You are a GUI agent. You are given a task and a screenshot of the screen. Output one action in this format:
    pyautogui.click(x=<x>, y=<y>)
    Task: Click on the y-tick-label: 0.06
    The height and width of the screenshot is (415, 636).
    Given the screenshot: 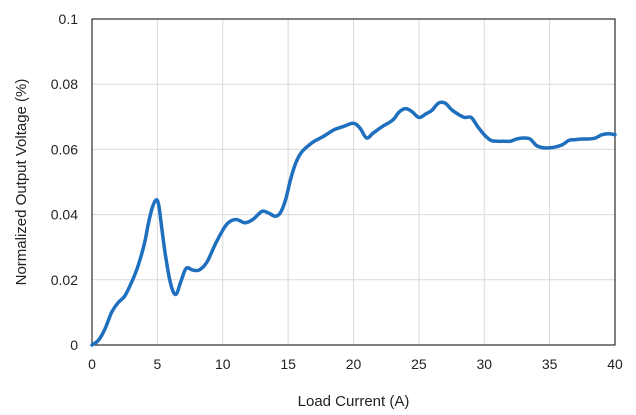 What is the action you would take?
    pyautogui.click(x=64, y=149)
    